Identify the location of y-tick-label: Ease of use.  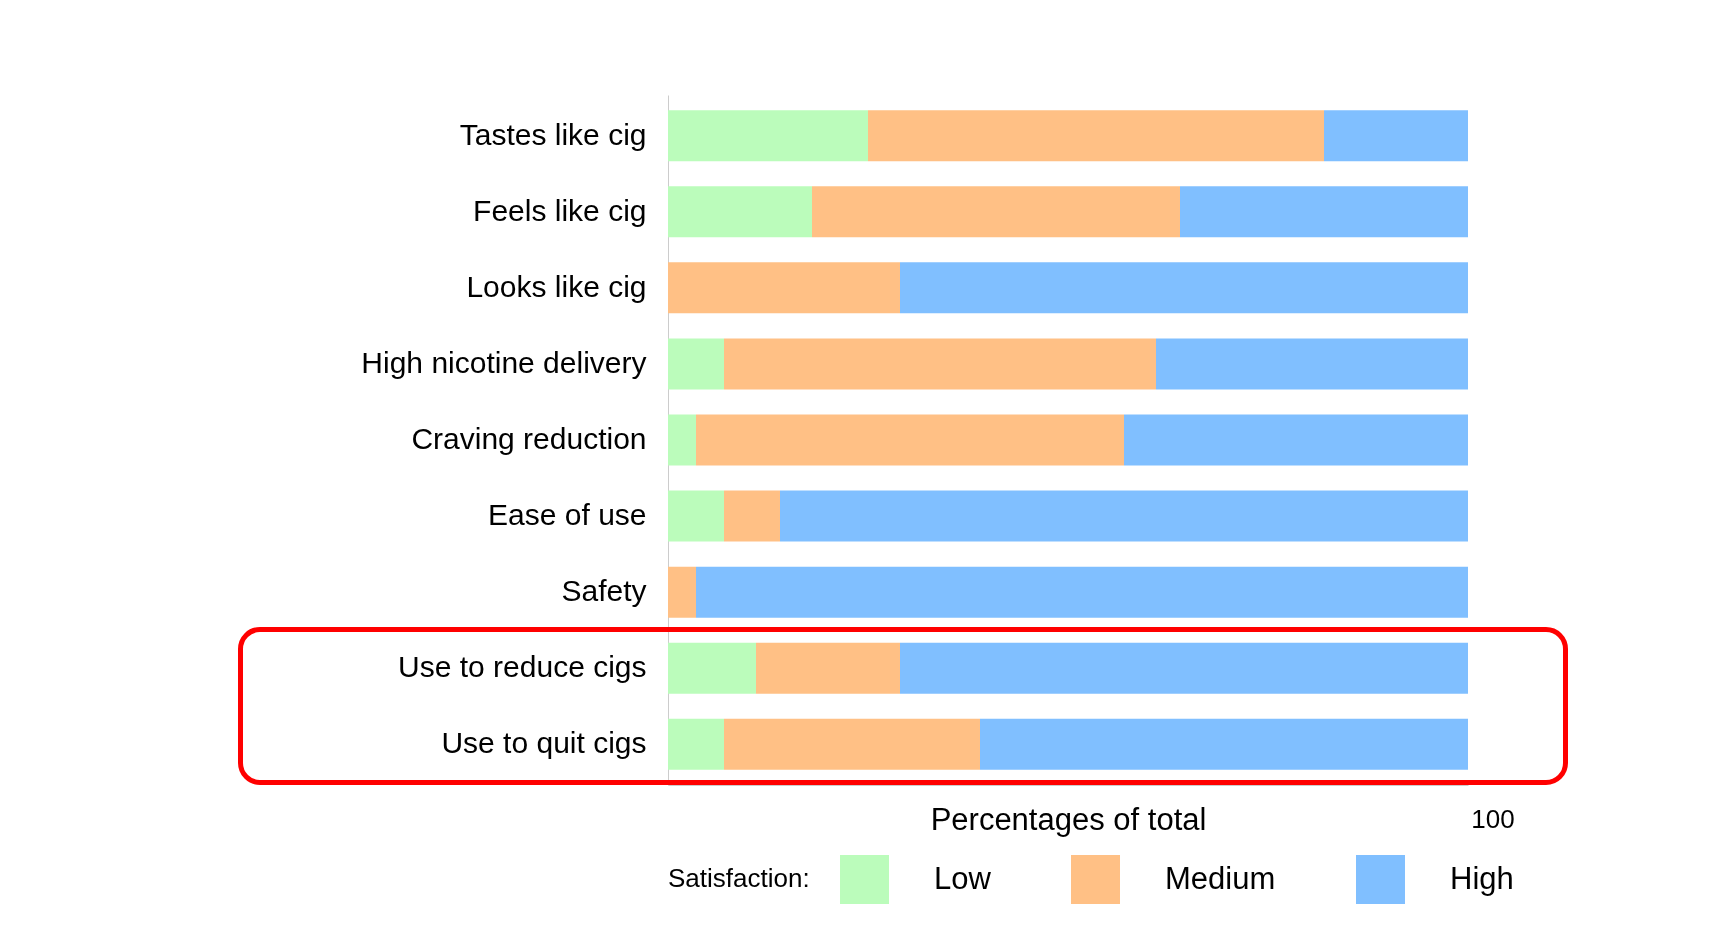
(567, 515).